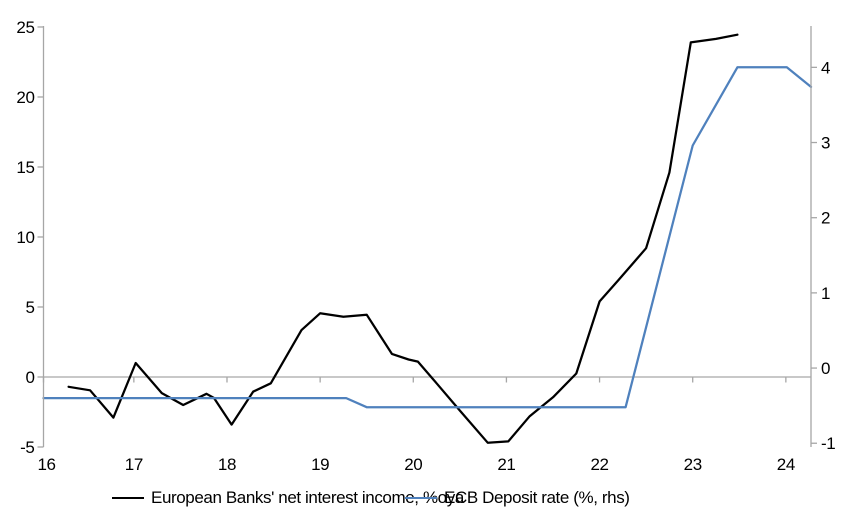  I want to click on x-tick-label: 24, so click(786, 464).